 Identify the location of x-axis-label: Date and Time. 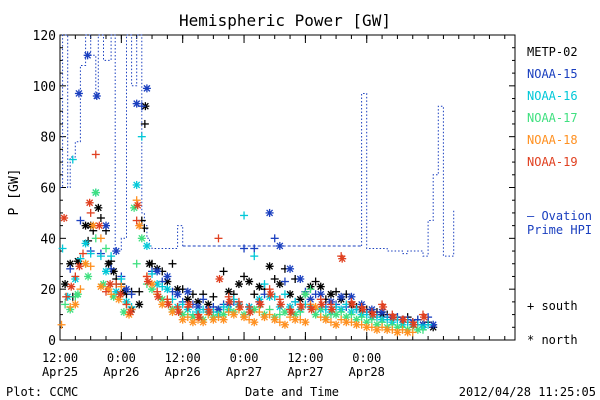
(292, 392).